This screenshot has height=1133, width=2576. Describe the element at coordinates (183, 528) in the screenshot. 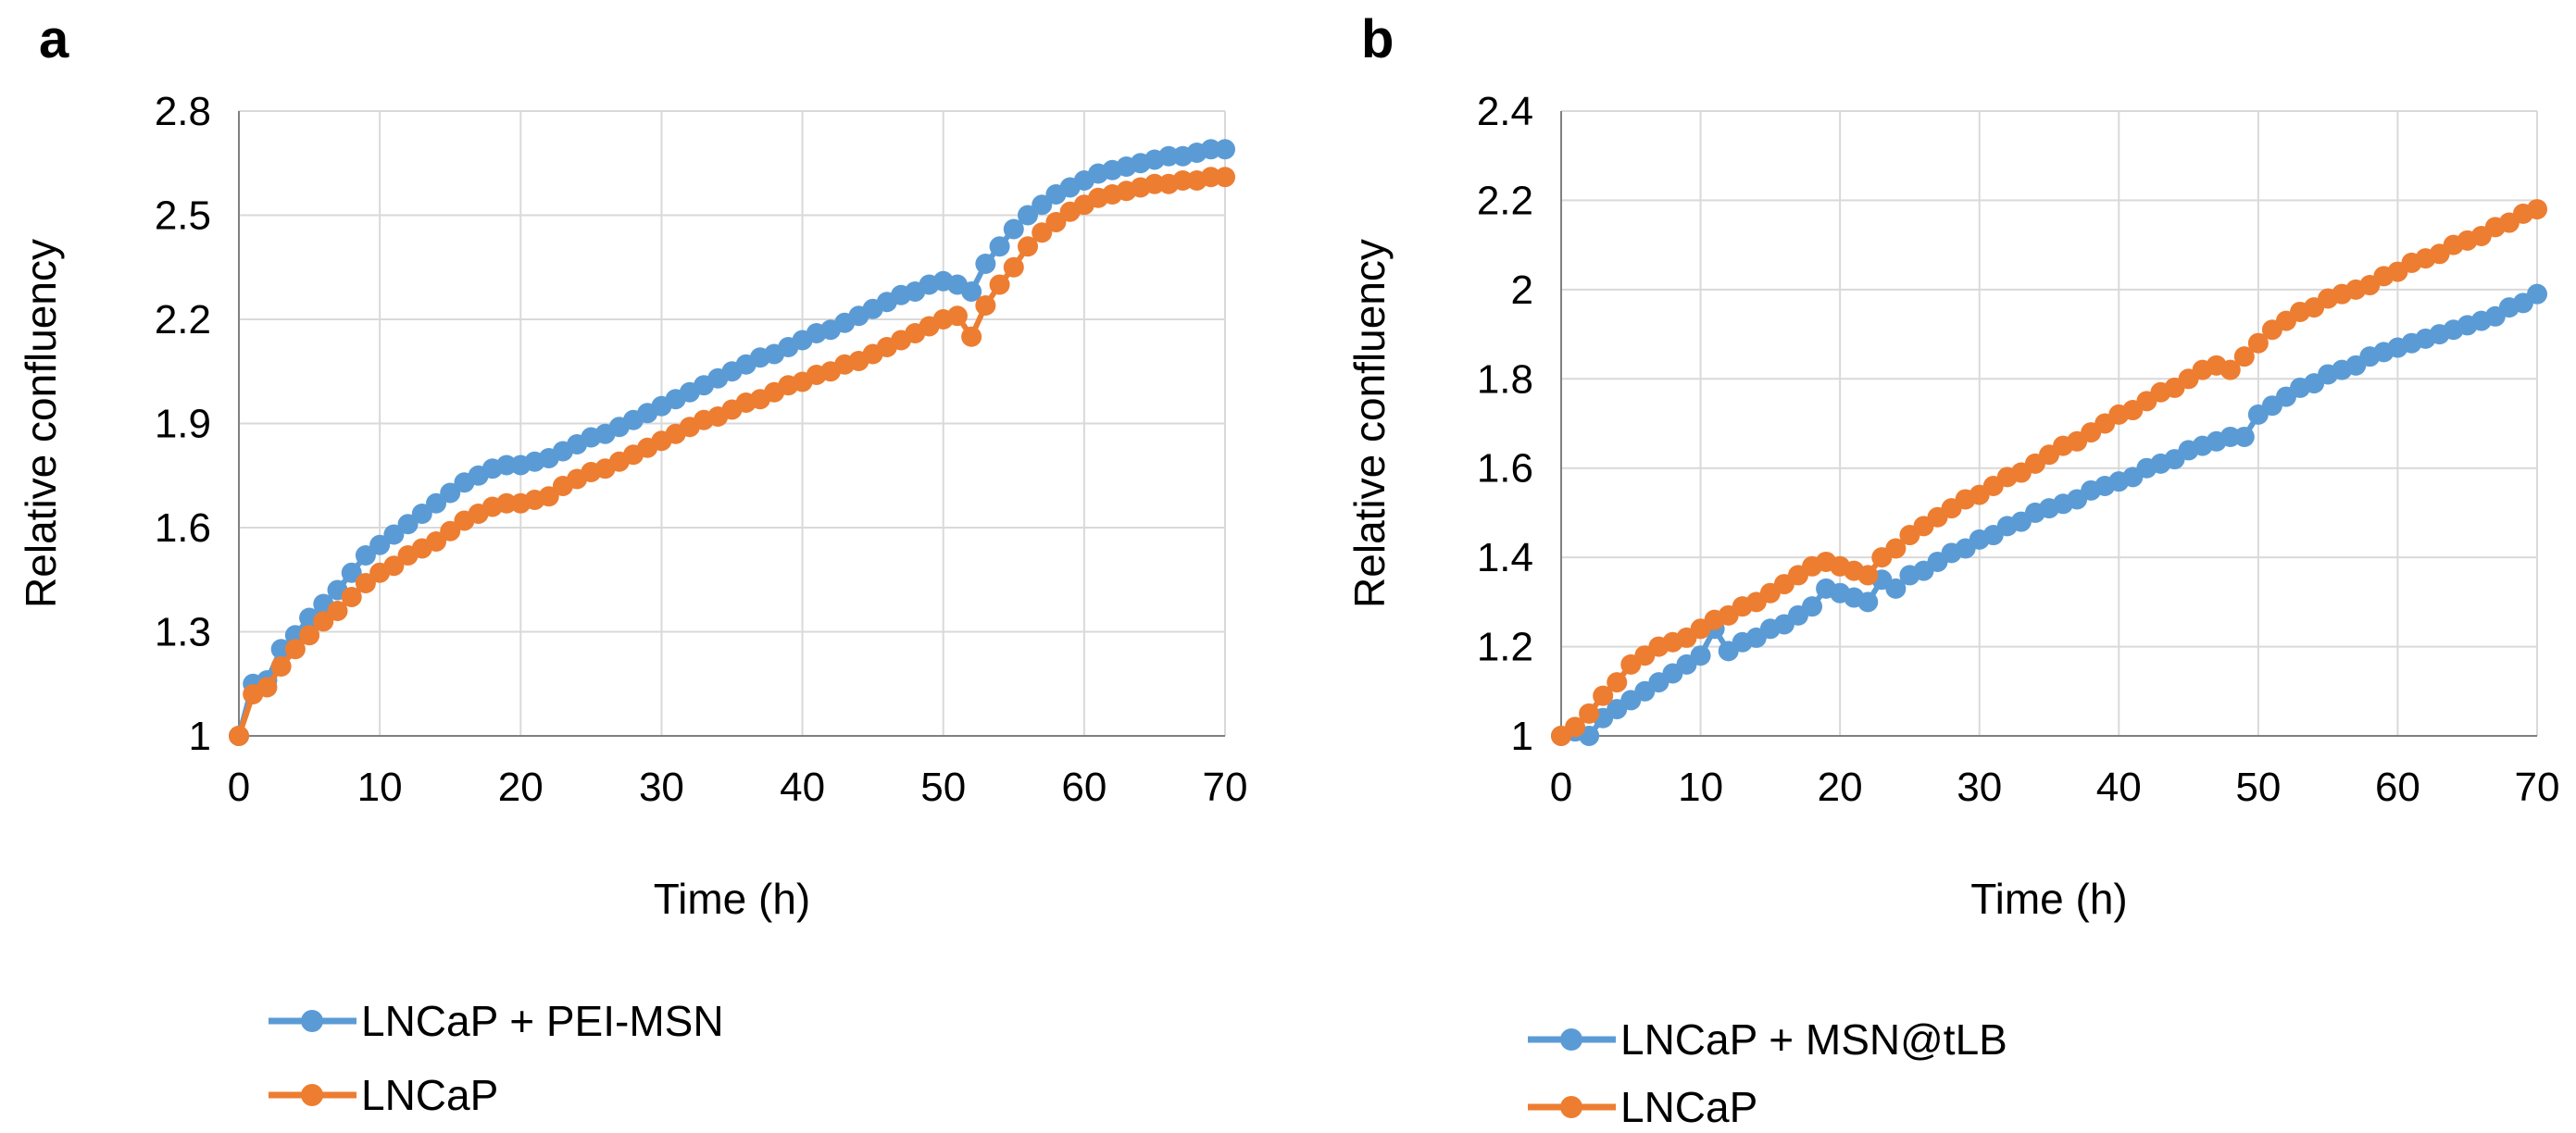

I see `y-tick-label: 1.6` at that location.